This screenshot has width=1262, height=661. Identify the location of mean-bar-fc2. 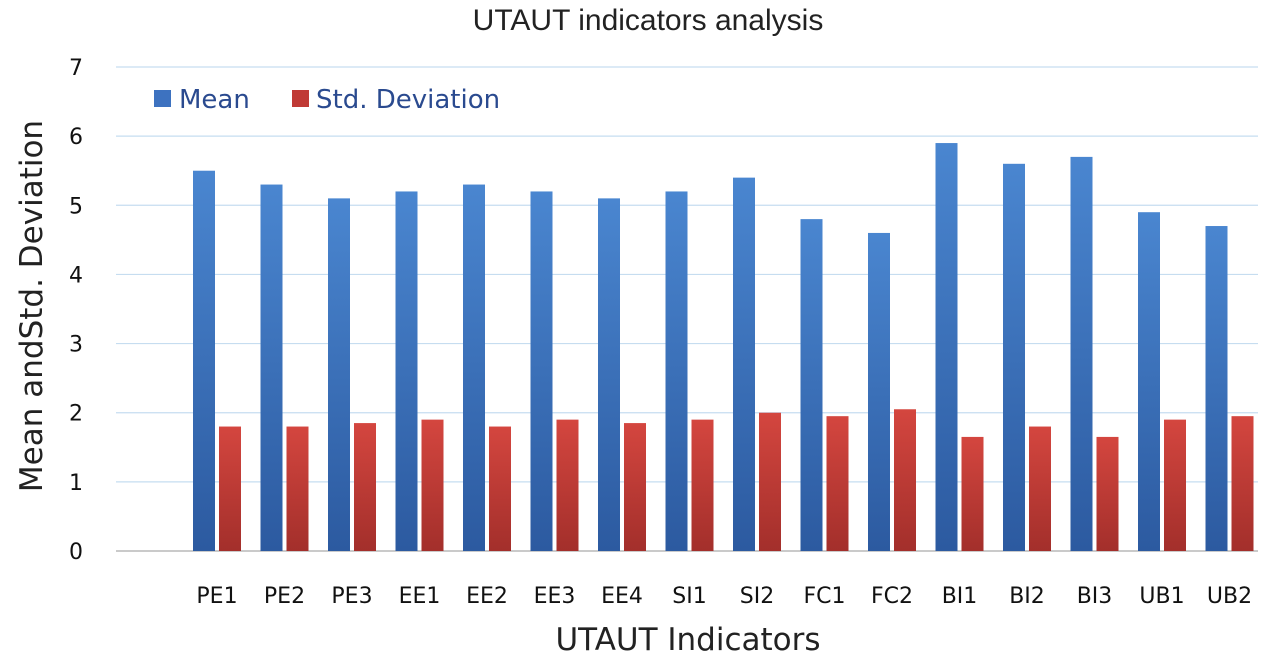
(879, 391).